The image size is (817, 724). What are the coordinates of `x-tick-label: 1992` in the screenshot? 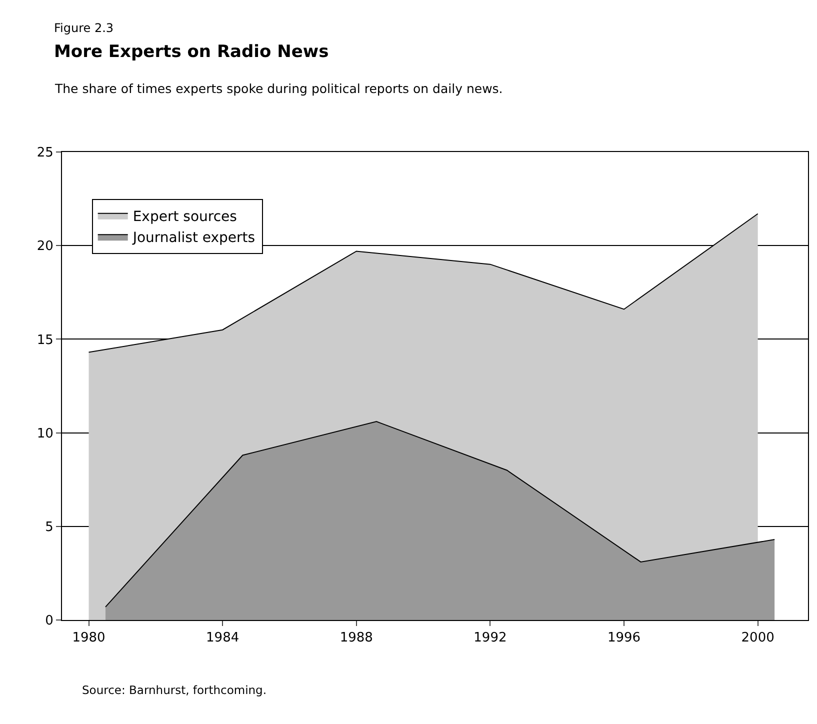 It's located at (490, 638).